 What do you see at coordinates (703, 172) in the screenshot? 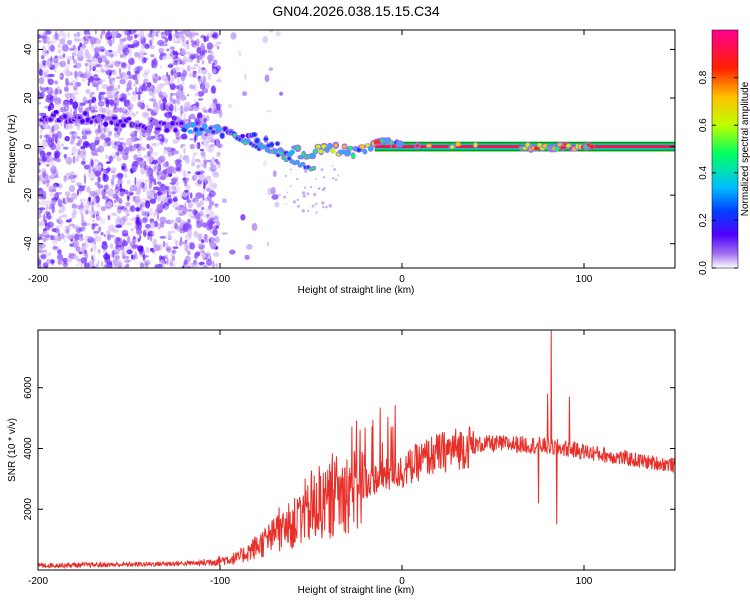
I see `colorbar-tick-label: 0.4` at bounding box center [703, 172].